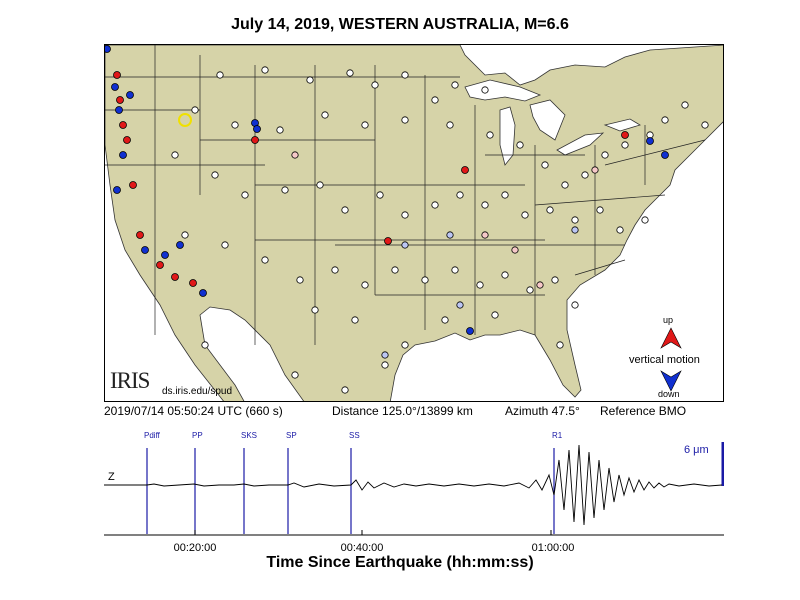 The image size is (800, 600). Describe the element at coordinates (362, 548) in the screenshot. I see `time-tick-40min: 00:40:00` at that location.